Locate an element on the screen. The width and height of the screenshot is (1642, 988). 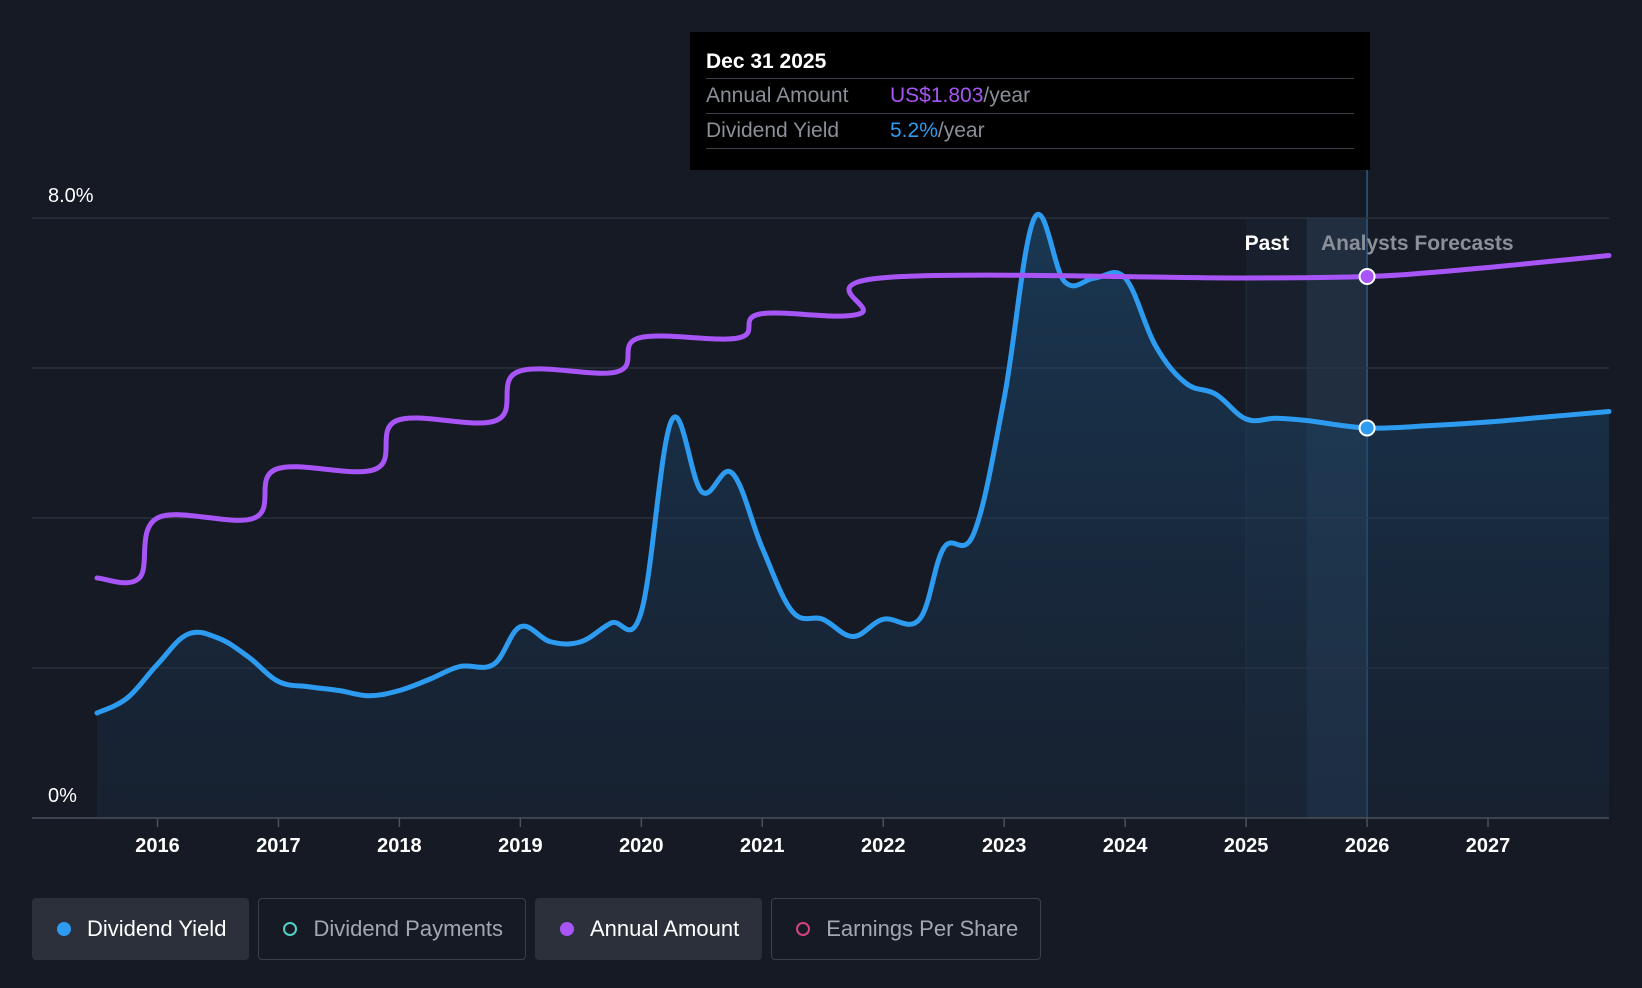
legend-annual-amount-button: Annual Amount is located at coordinates (648, 929).